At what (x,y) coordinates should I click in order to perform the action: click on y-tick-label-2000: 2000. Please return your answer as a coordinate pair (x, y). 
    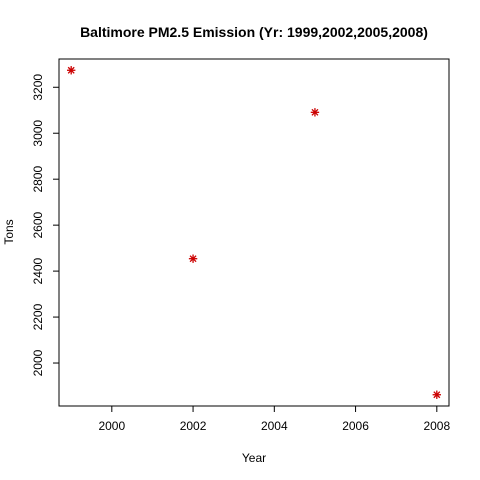
    Looking at the image, I should click on (38, 362).